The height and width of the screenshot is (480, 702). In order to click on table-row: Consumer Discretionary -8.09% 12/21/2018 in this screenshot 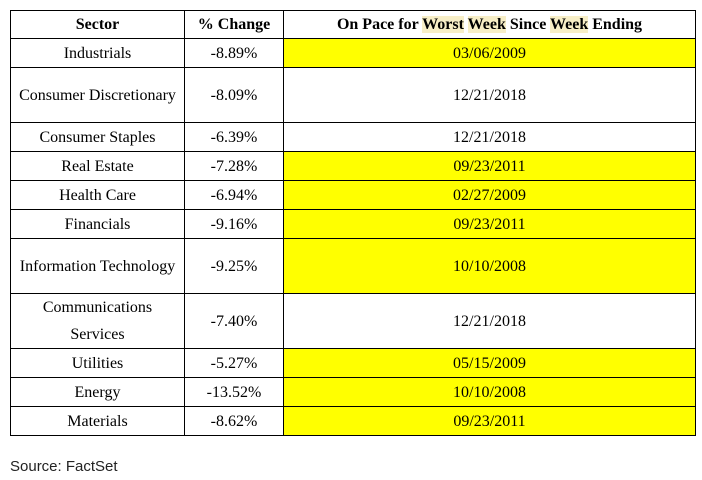, I will do `click(353, 95)`.